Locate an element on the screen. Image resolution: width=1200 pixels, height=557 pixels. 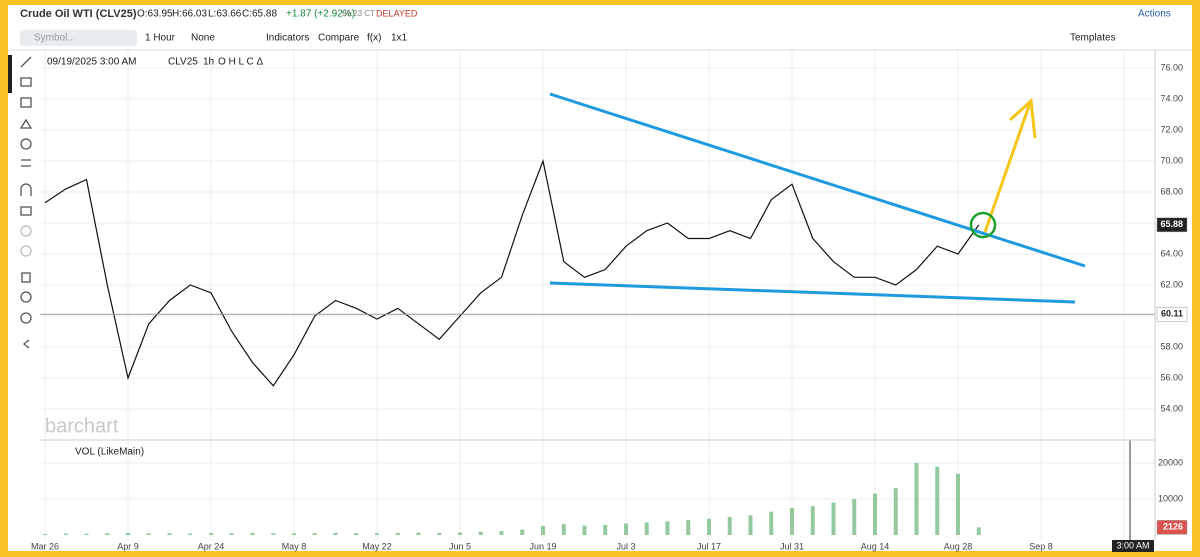
y-tick-label: 70.00 is located at coordinates (1171, 160).